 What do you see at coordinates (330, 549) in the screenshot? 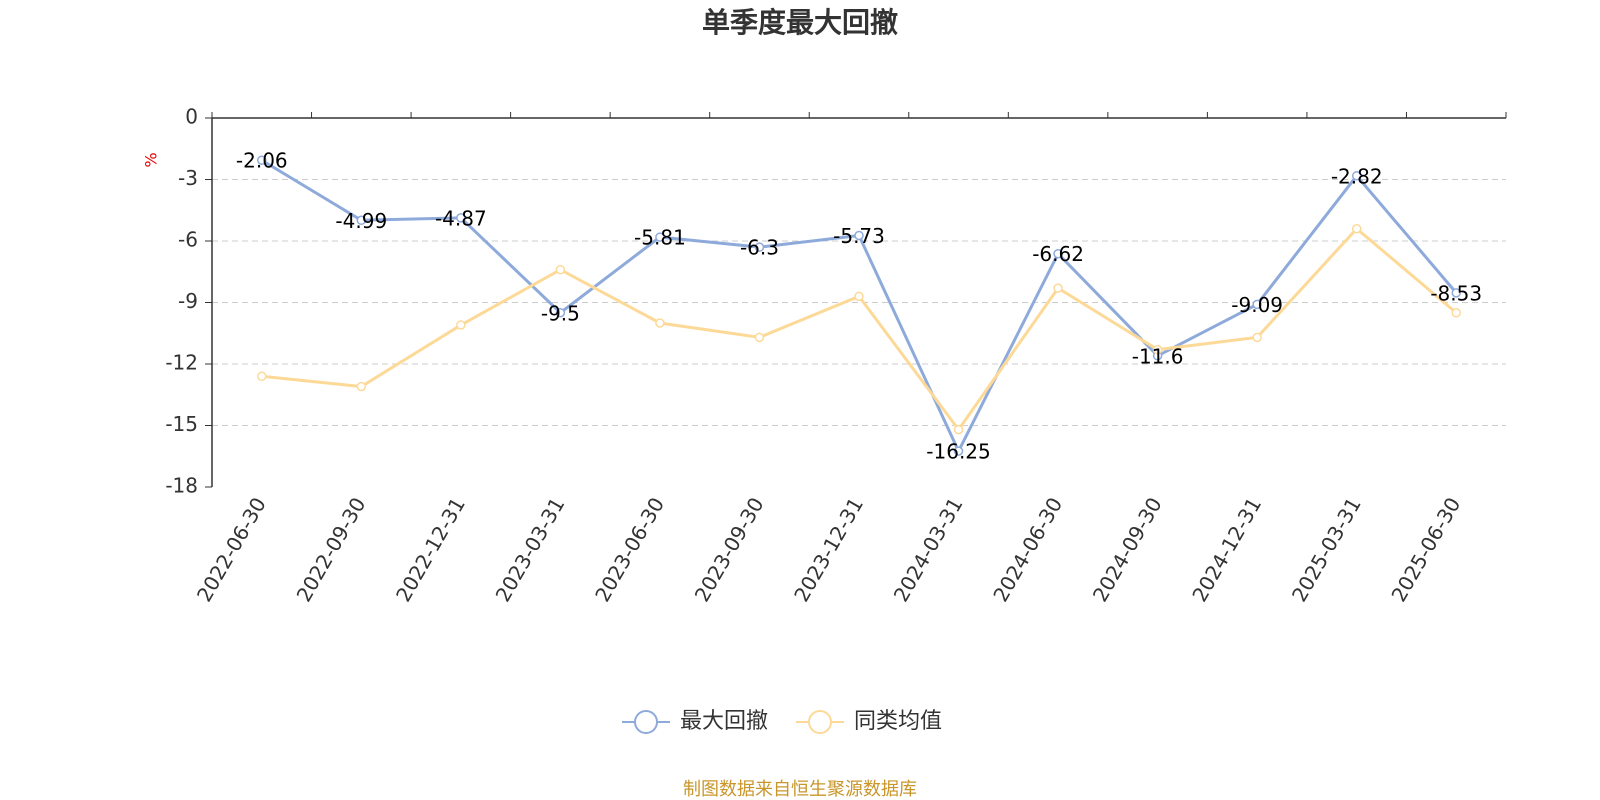
I see `x-tick-label: 2022-09-30` at bounding box center [330, 549].